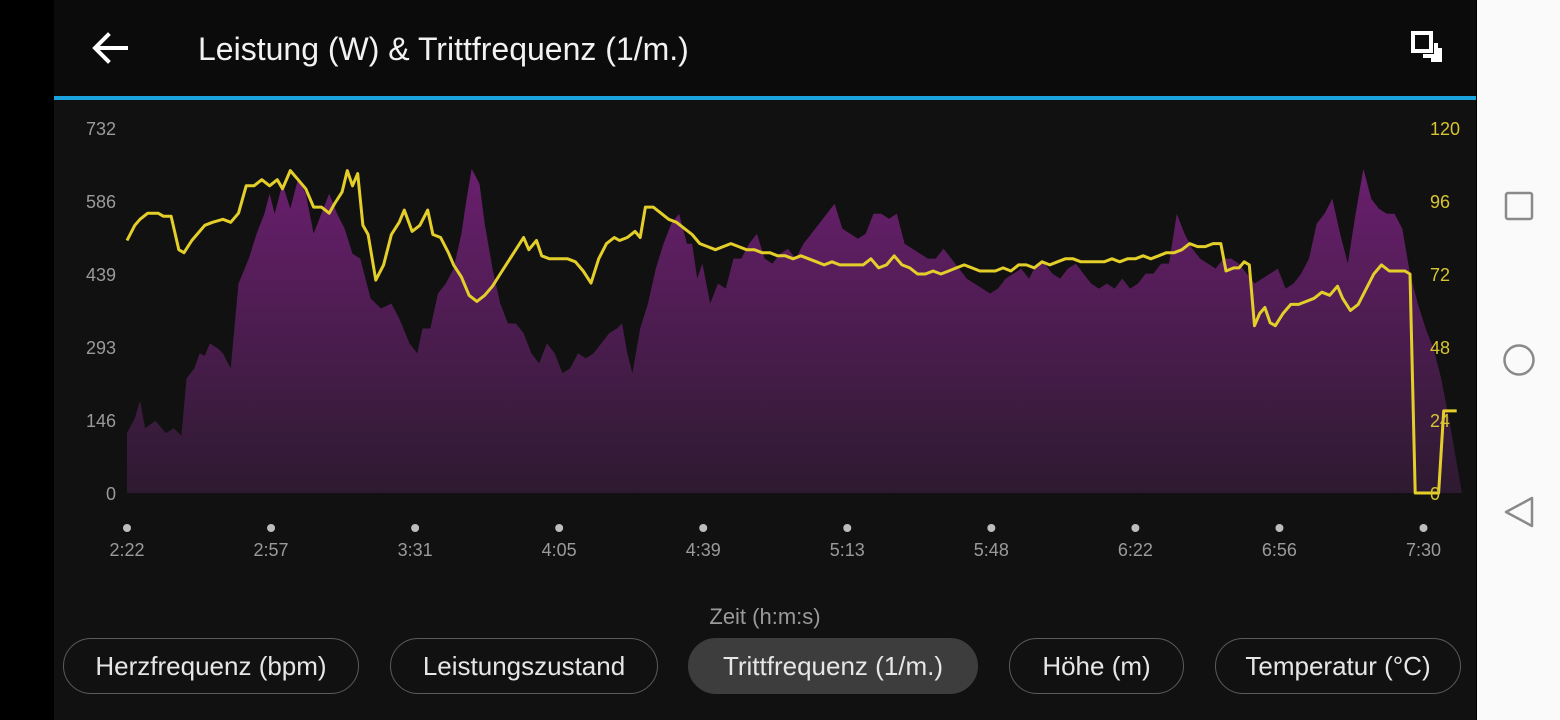 This screenshot has width=1560, height=720. What do you see at coordinates (703, 550) in the screenshot?
I see `x-tick-label: 4:39` at bounding box center [703, 550].